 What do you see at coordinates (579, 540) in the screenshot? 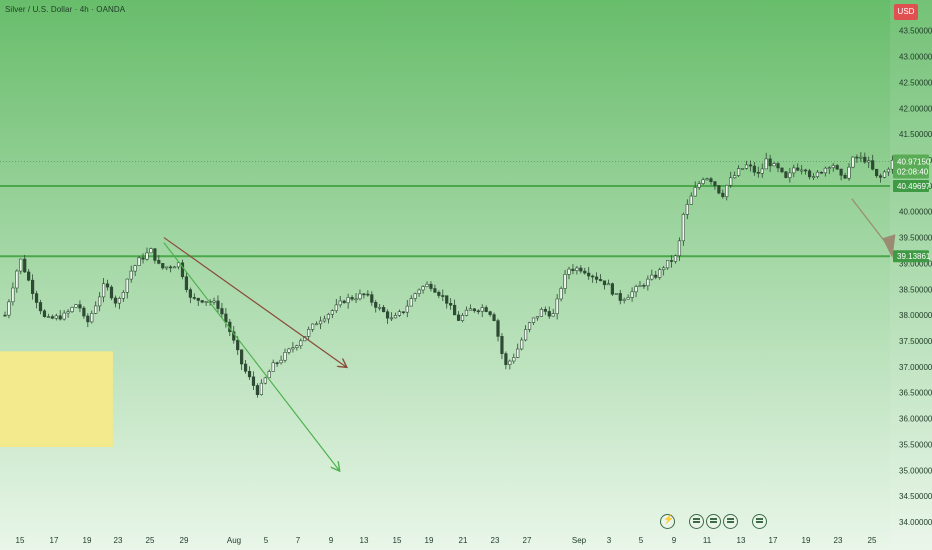
I see `time-axis-label: Sep` at bounding box center [579, 540].